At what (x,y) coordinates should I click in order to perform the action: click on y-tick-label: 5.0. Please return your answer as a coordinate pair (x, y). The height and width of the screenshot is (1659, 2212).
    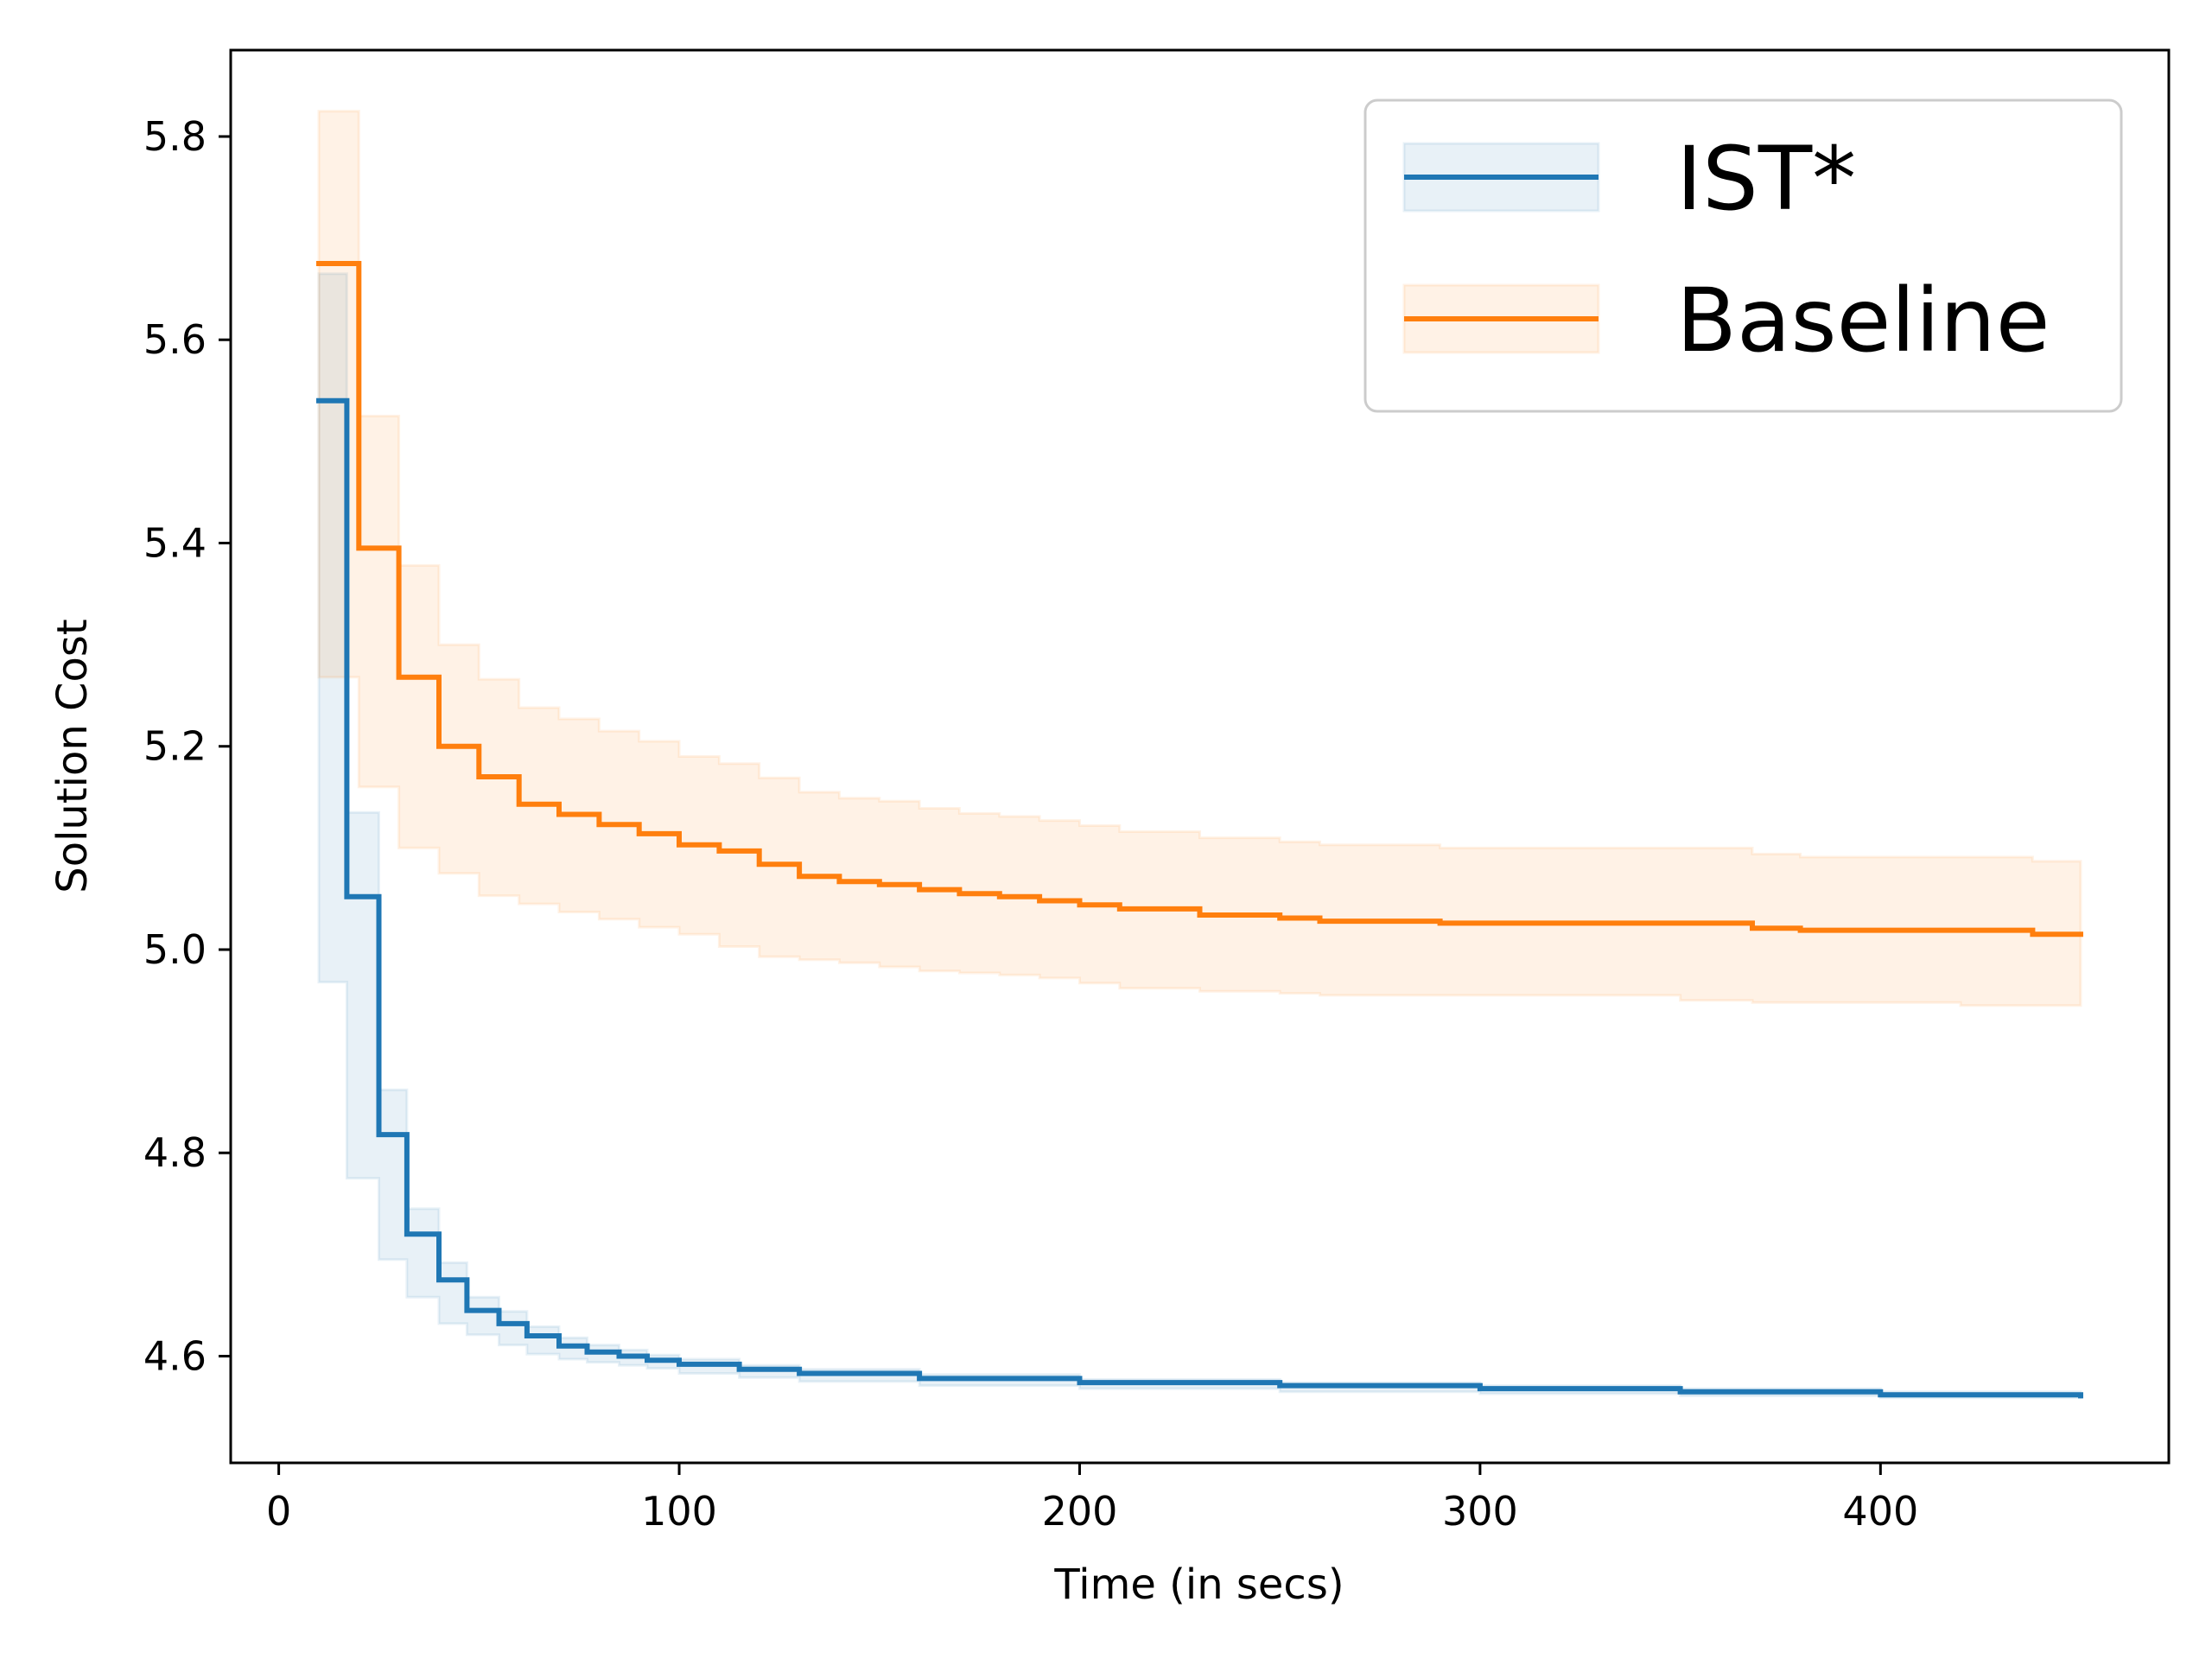
    Looking at the image, I should click on (175, 949).